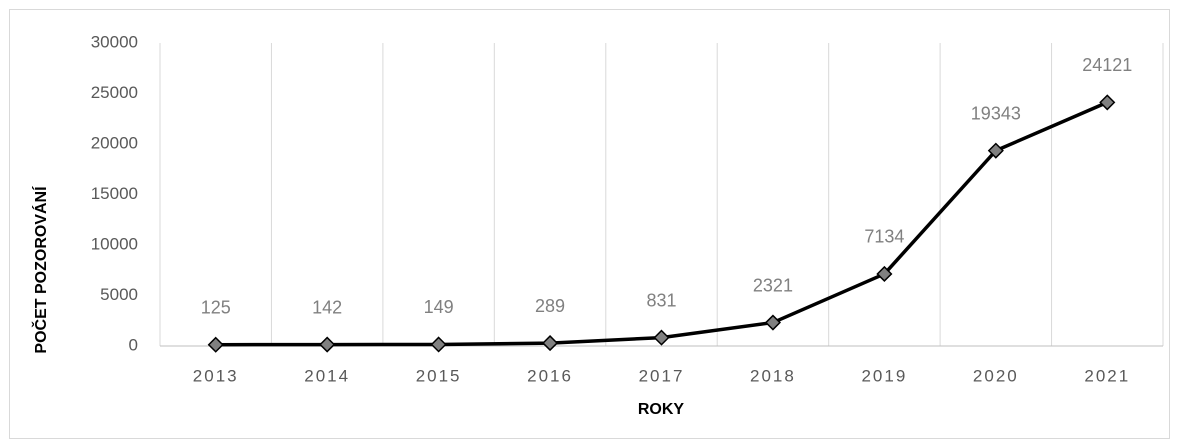  I want to click on y-tick-label: 15000, so click(114, 193).